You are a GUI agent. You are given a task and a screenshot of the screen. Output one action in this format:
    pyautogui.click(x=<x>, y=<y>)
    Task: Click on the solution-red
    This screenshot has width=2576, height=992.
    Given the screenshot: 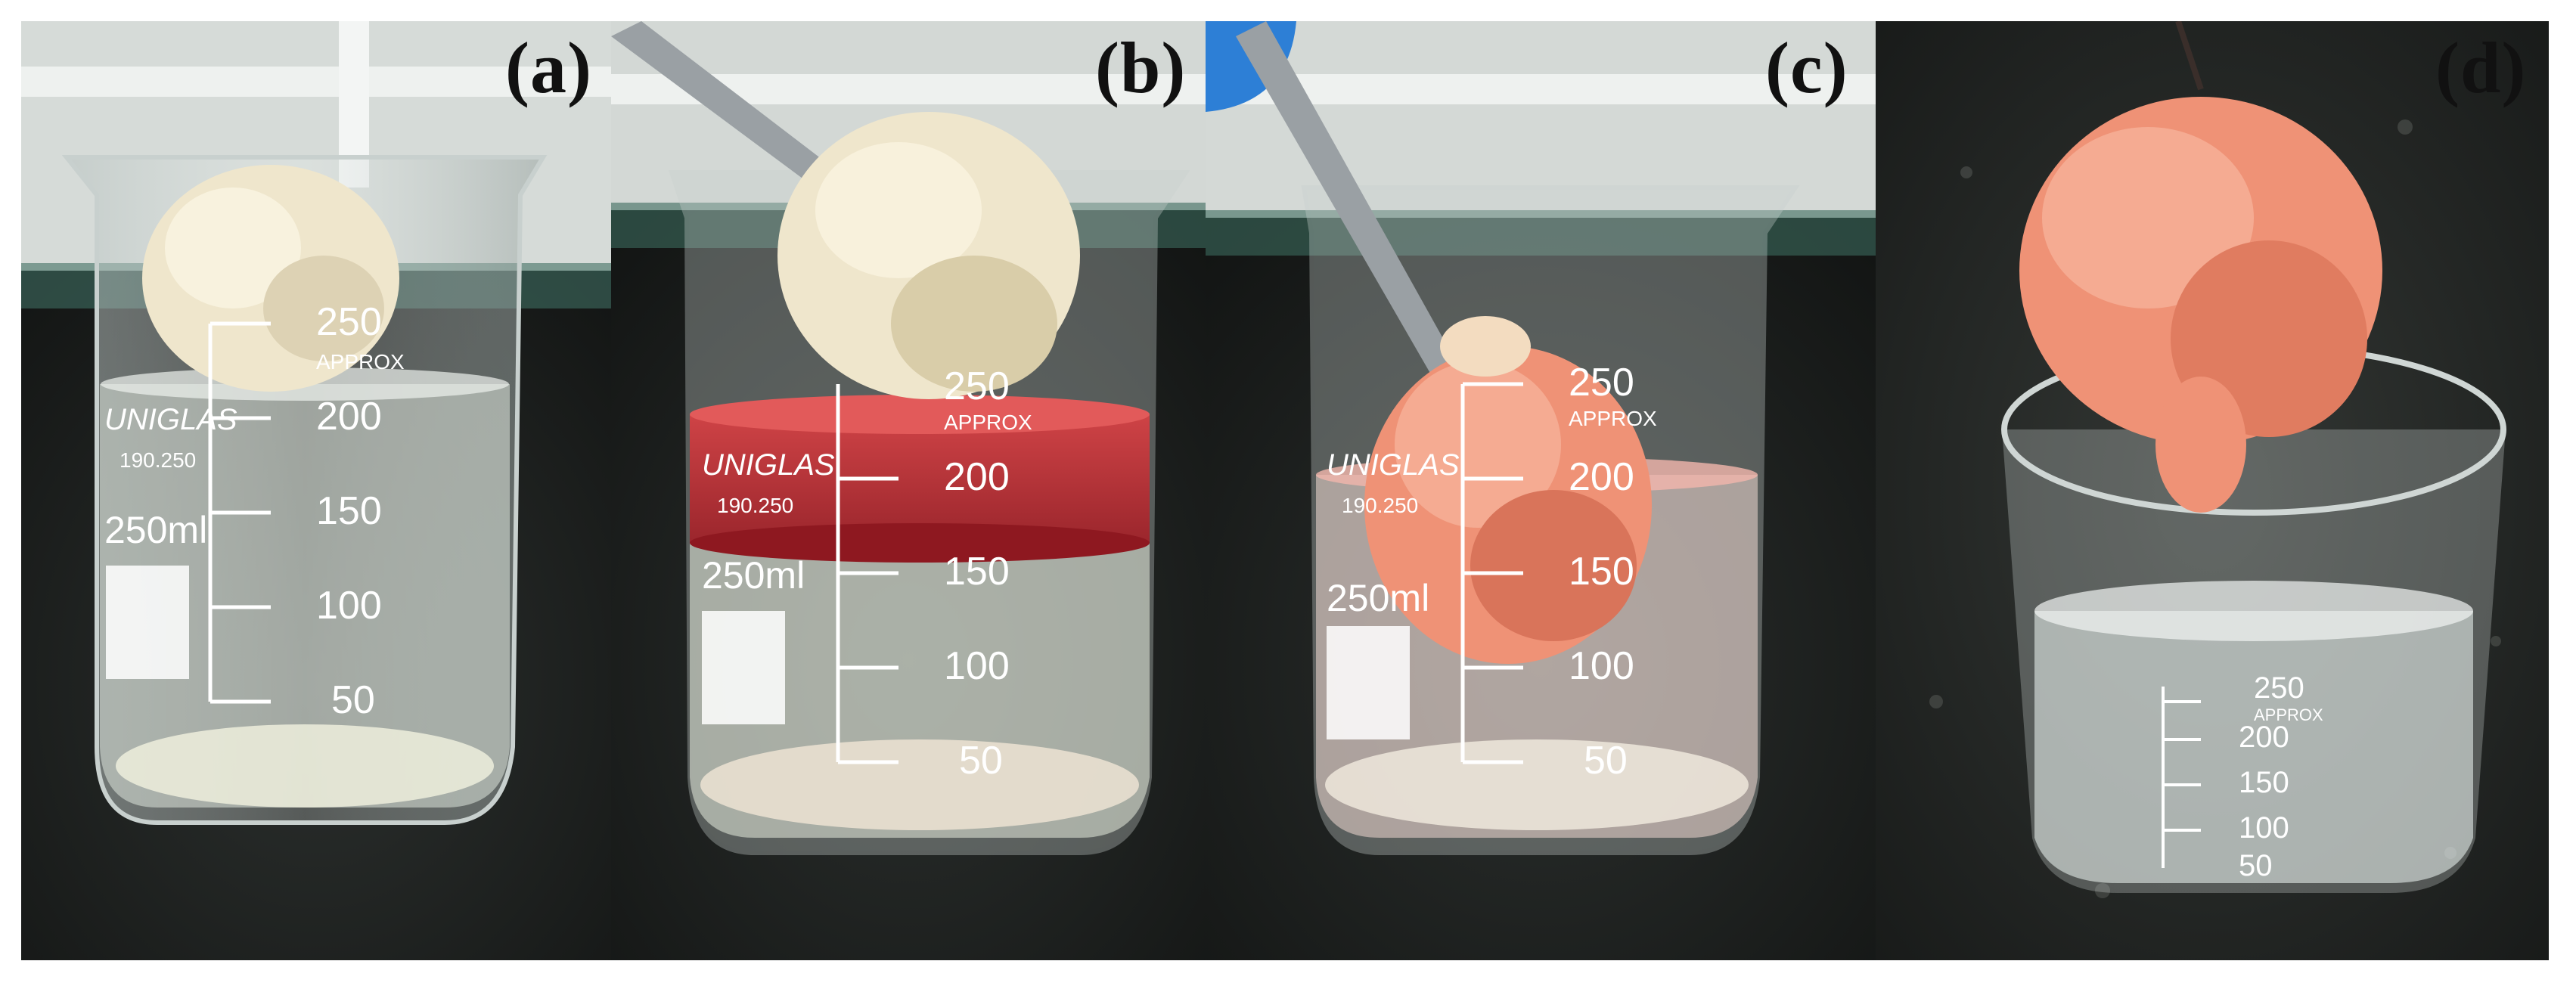 What is the action you would take?
    pyautogui.click(x=920, y=478)
    